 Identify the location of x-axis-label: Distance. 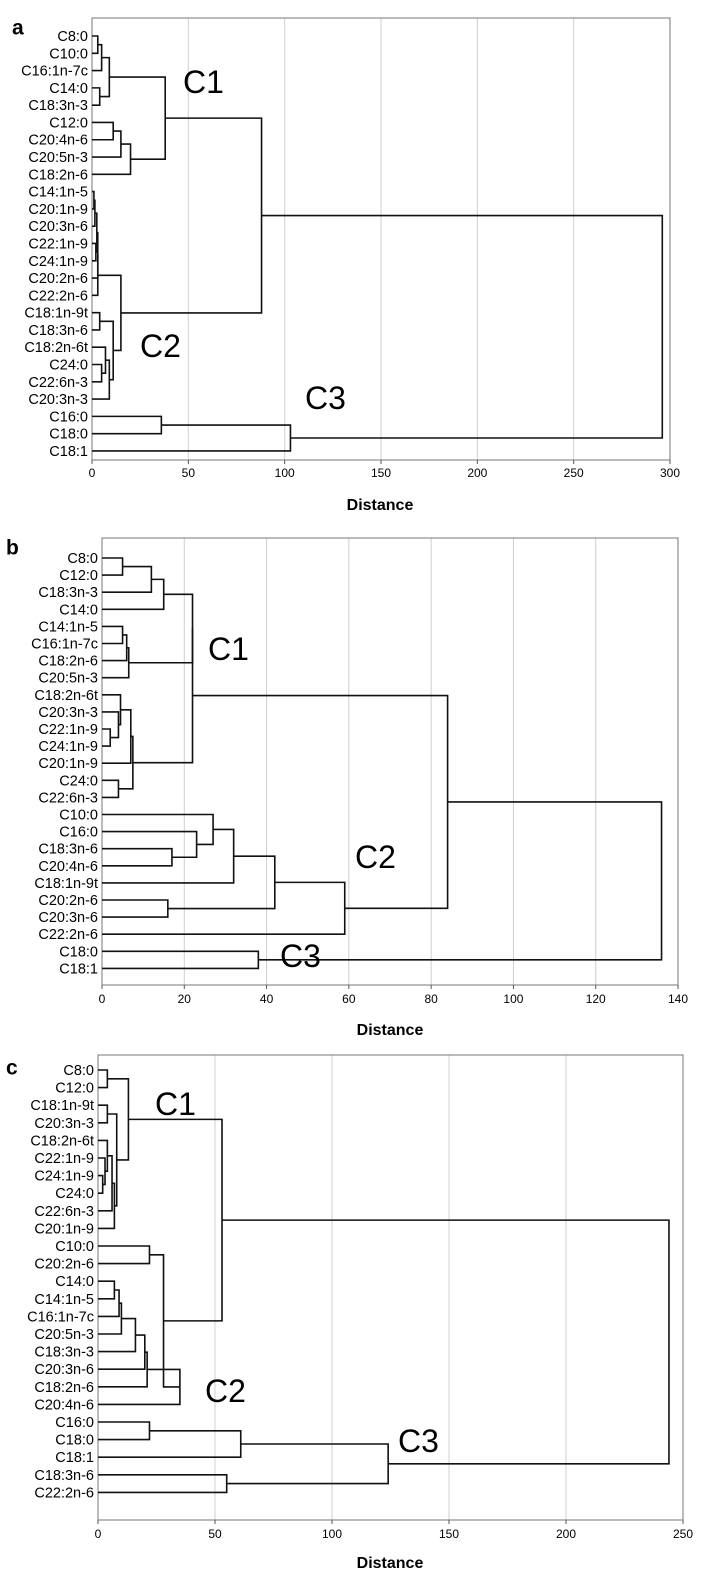
(390, 1563).